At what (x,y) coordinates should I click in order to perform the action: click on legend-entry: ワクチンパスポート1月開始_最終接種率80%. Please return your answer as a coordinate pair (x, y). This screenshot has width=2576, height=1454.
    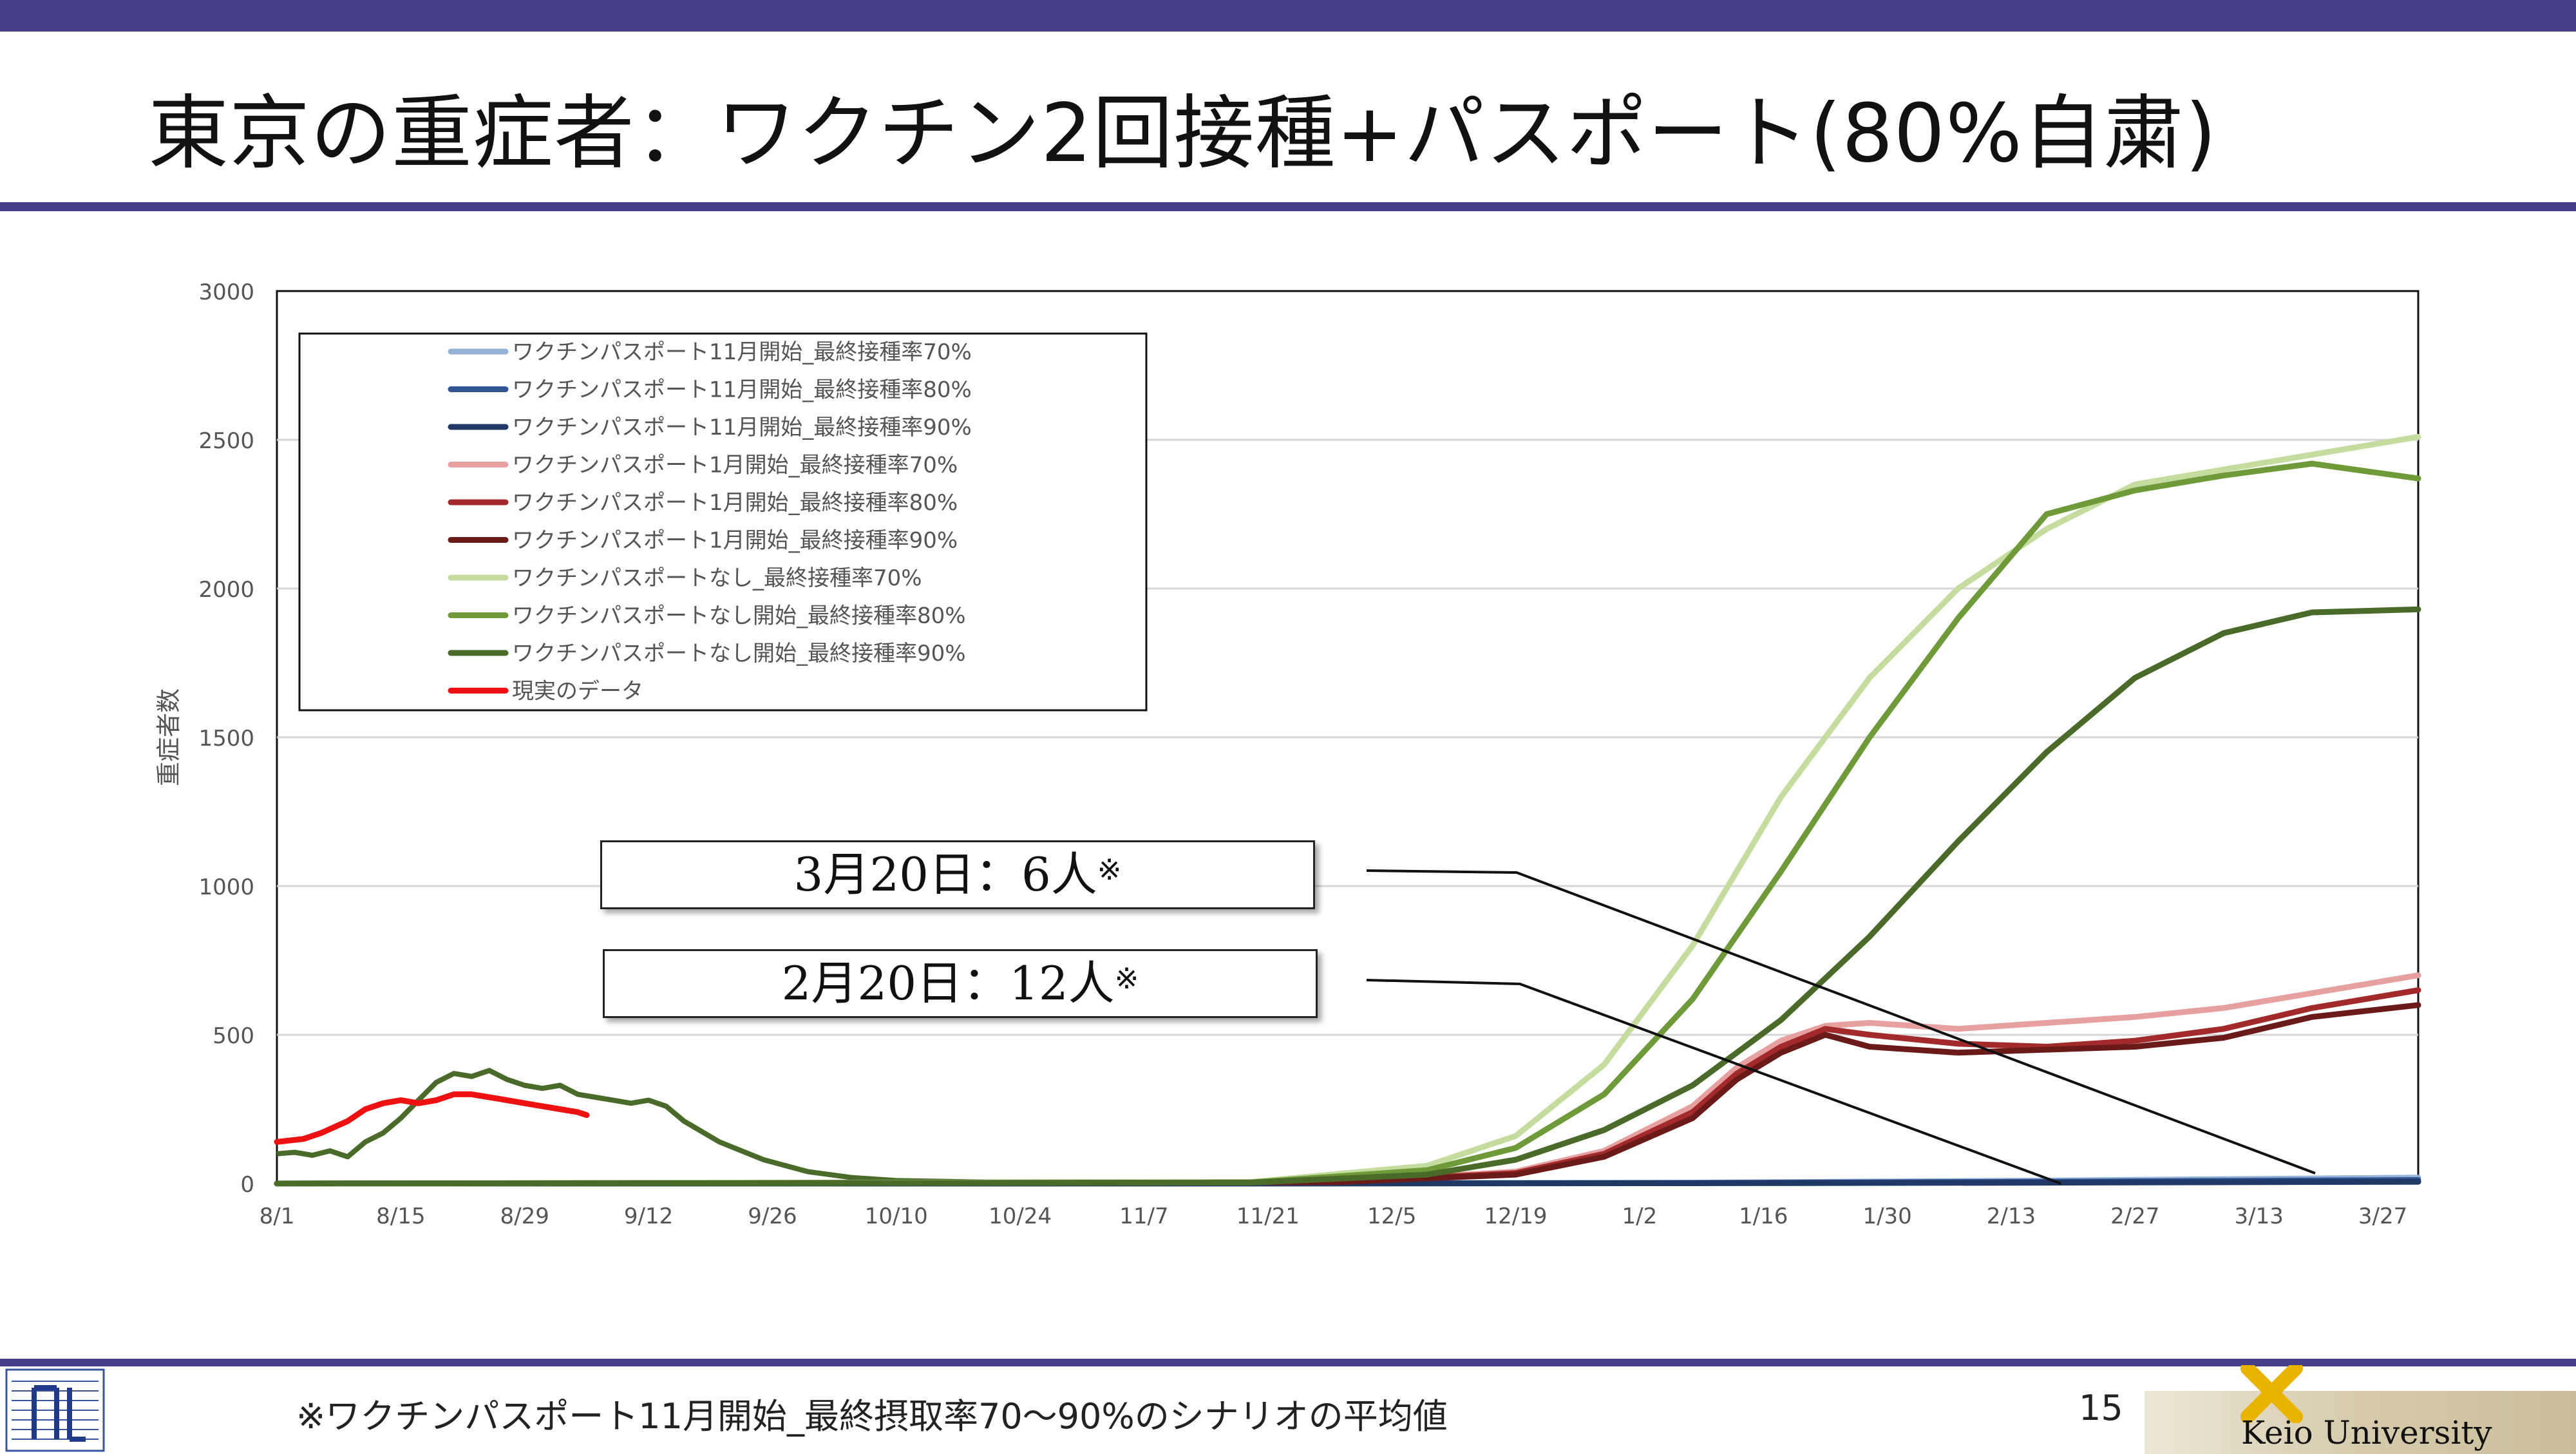
    Looking at the image, I should click on (735, 503).